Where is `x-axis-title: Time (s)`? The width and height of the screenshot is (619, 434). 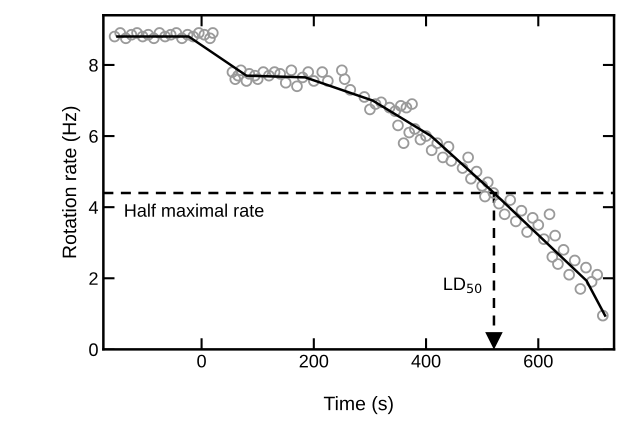
x-axis-title: Time (s) is located at coordinates (358, 405).